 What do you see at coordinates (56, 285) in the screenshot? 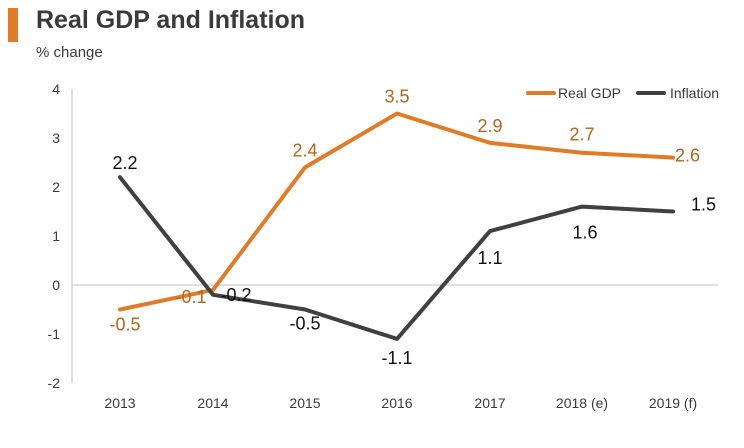
I see `y-tick-label: 0` at bounding box center [56, 285].